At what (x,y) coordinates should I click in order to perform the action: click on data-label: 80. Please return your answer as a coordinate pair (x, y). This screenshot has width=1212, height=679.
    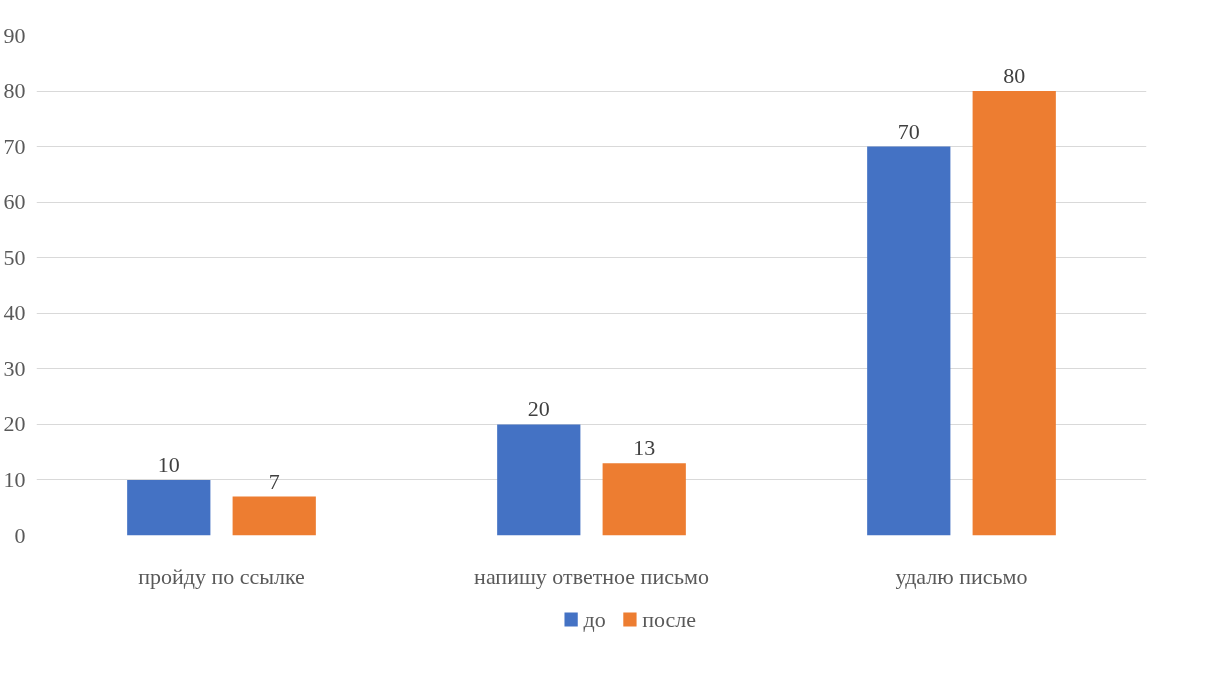
    Looking at the image, I should click on (1014, 76).